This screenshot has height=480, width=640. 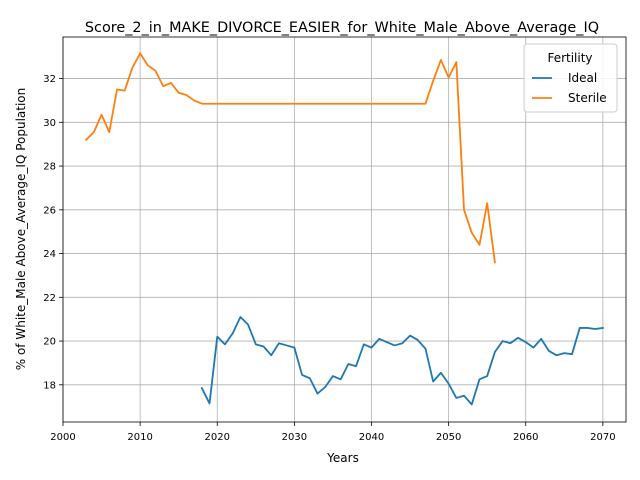 What do you see at coordinates (49, 210) in the screenshot?
I see `y-tick-label: 26` at bounding box center [49, 210].